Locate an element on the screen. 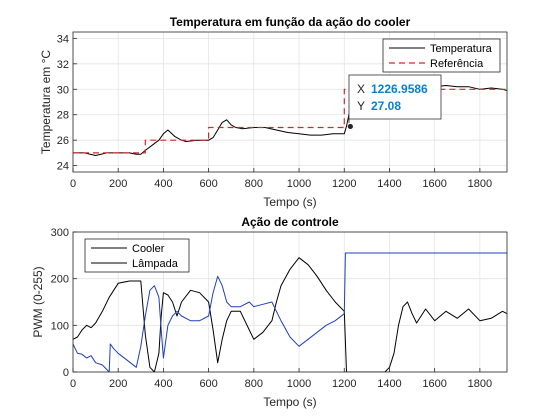  control-chart-title: Ação de controle is located at coordinates (290, 222).